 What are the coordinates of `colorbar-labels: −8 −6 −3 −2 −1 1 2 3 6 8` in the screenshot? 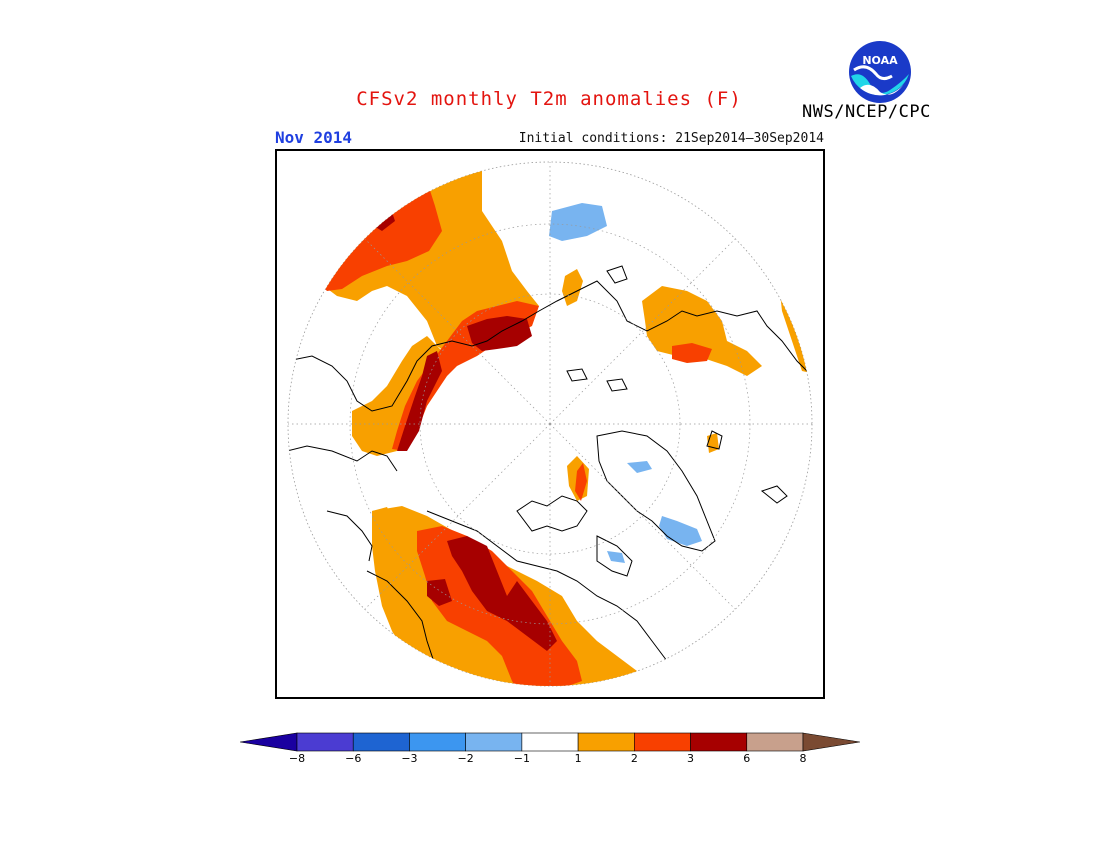 It's located at (550, 762).